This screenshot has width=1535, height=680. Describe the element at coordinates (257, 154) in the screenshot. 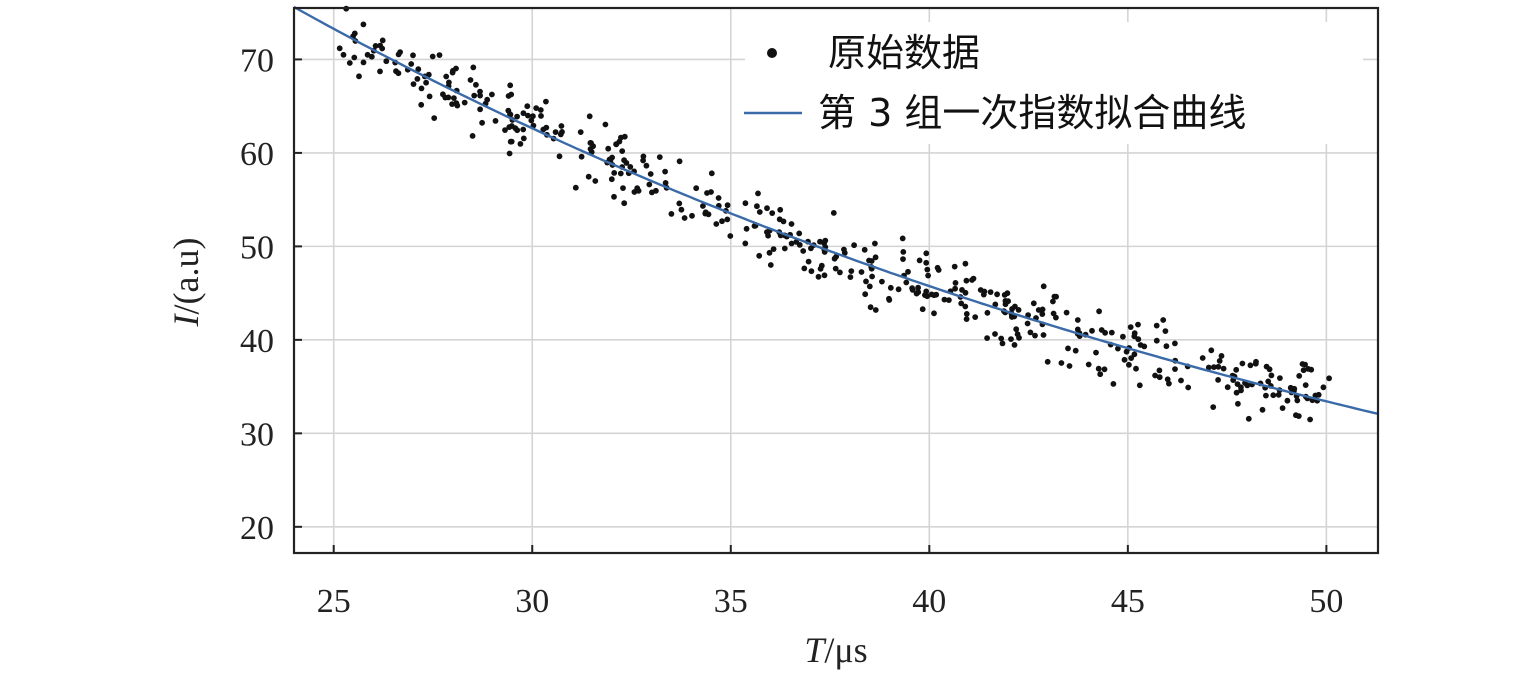

I see `y-tick-label: 60` at that location.